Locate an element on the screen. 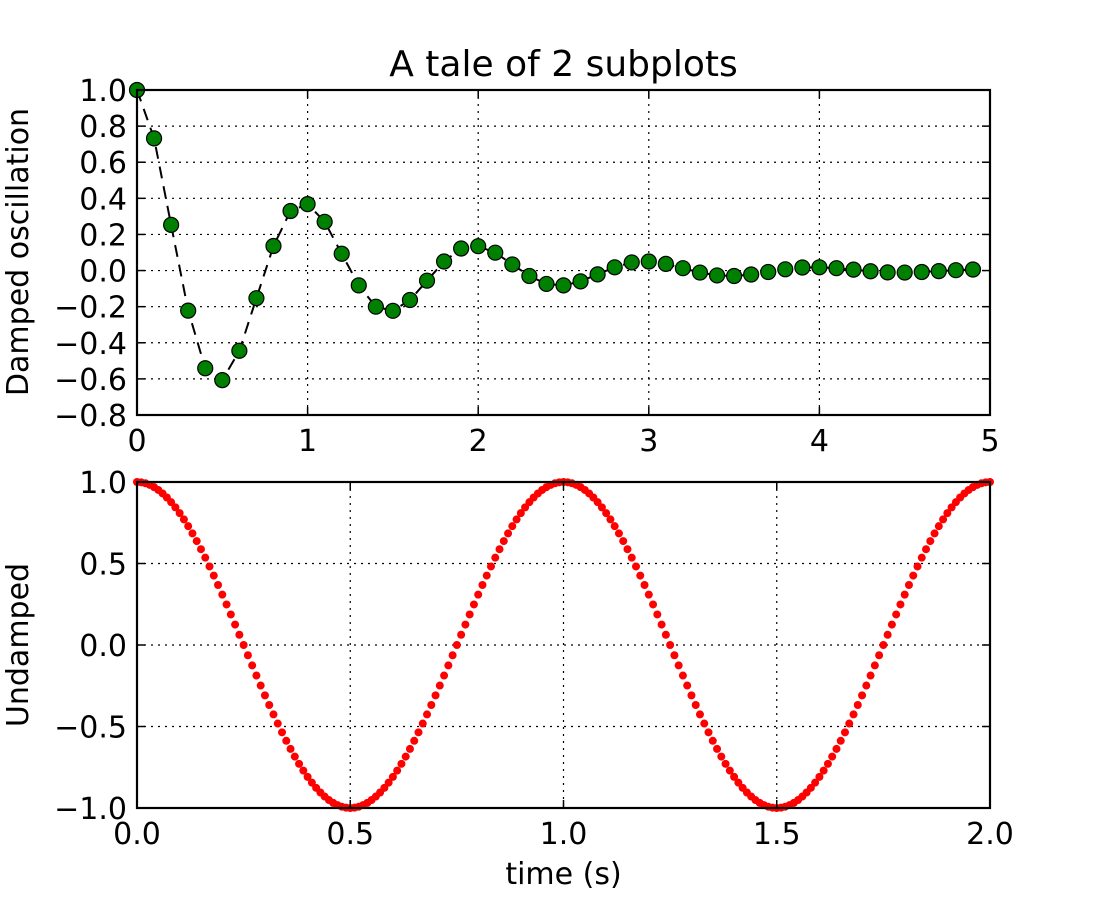  top-x-tick-label: 4 is located at coordinates (819, 441).